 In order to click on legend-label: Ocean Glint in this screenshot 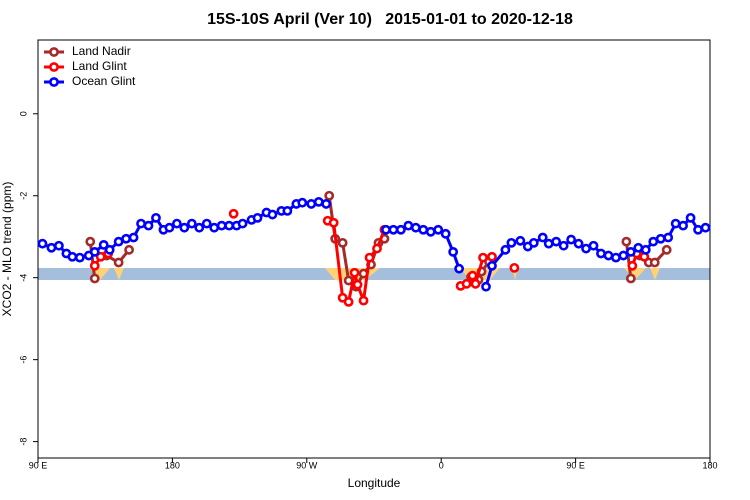, I will do `click(104, 81)`.